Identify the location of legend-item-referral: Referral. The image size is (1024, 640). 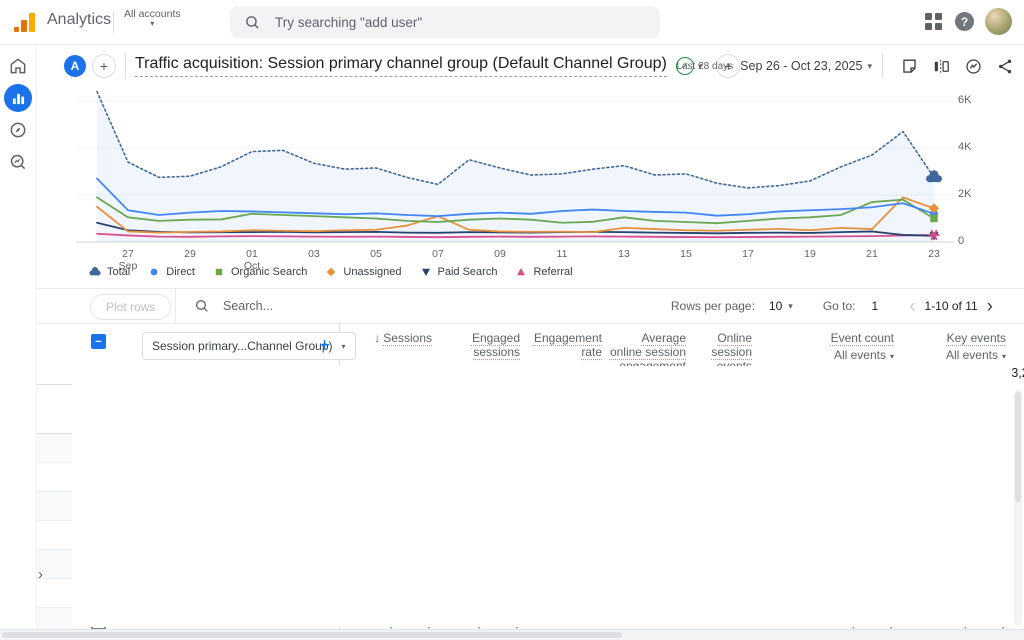
(543, 272).